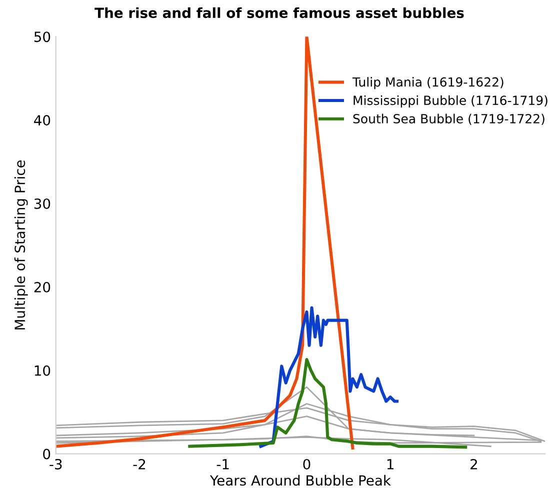 The height and width of the screenshot is (488, 559). Describe the element at coordinates (390, 464) in the screenshot. I see `x-tick-label: 1` at that location.